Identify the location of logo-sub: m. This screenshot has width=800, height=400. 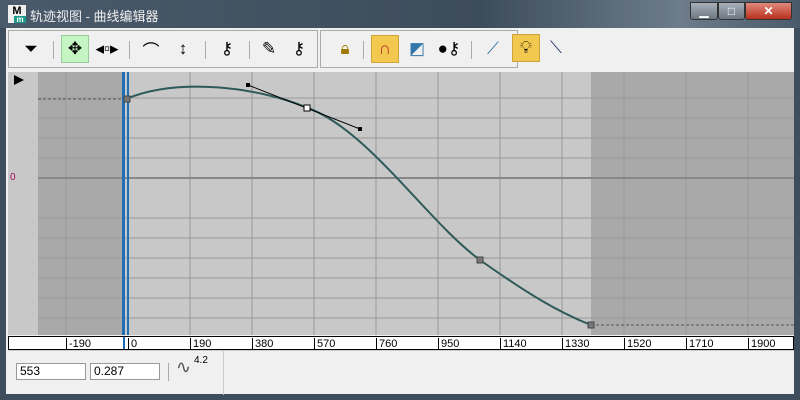
(20, 20).